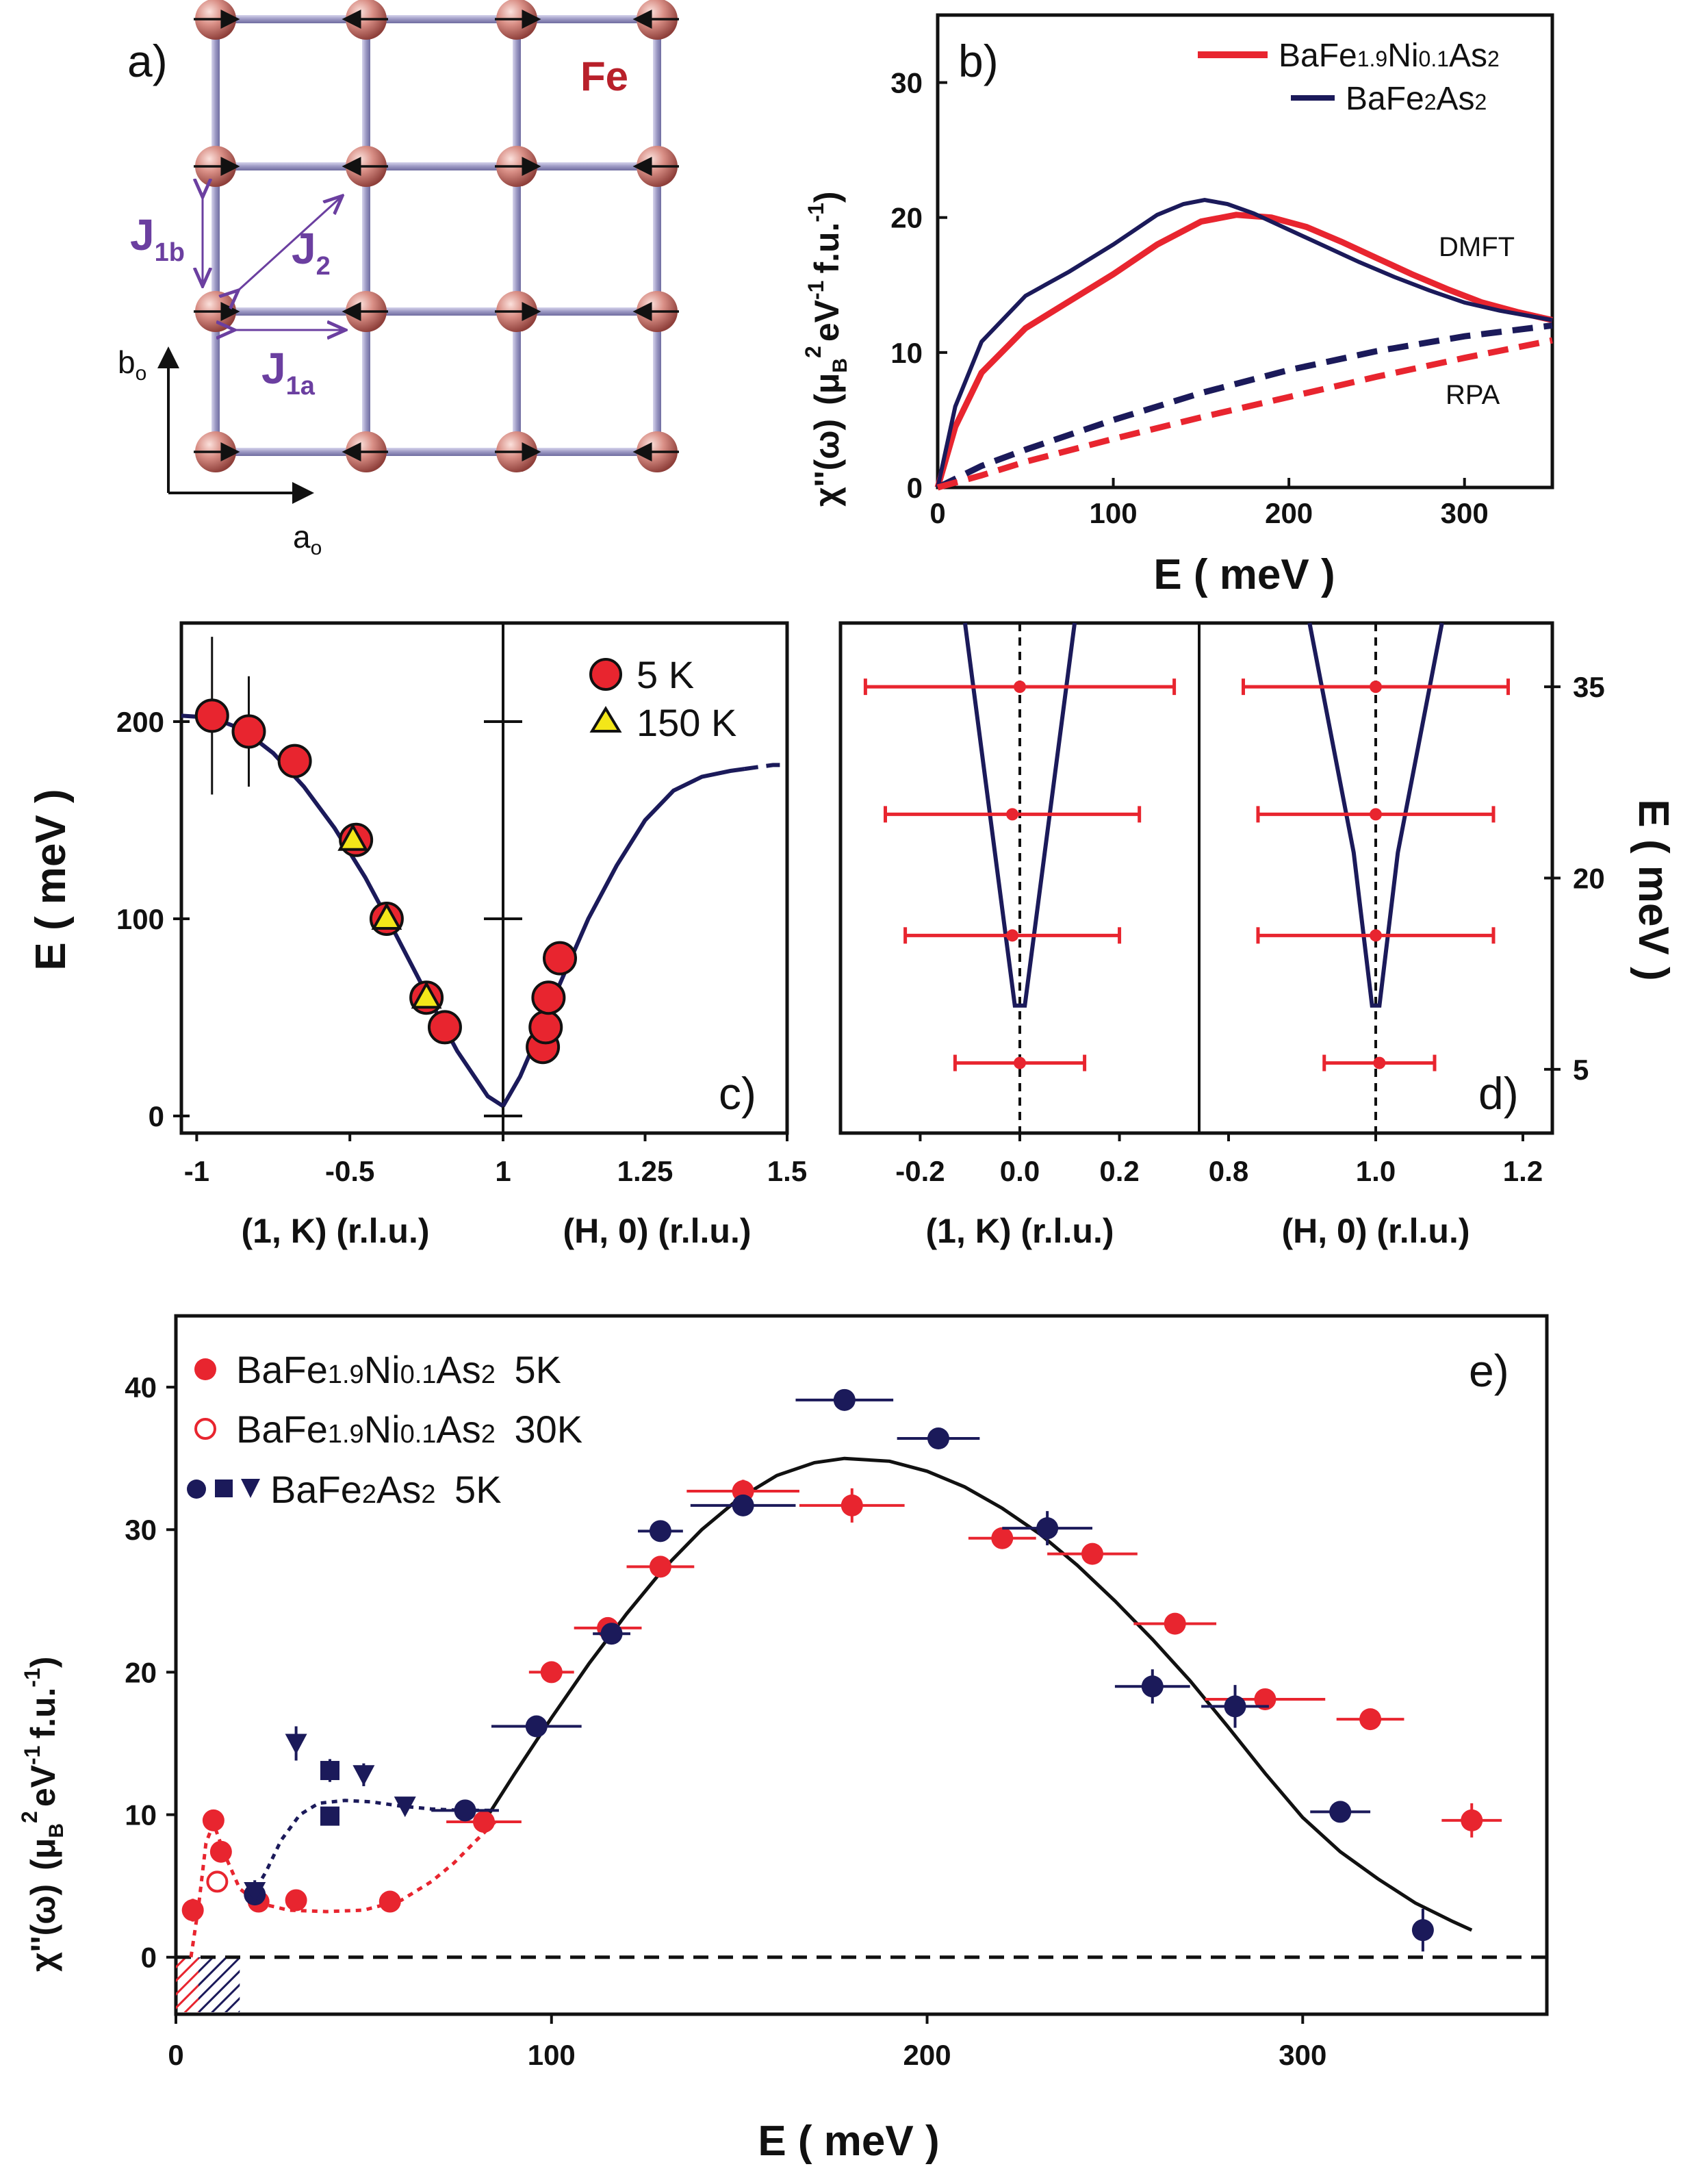  Describe the element at coordinates (349, 1171) in the screenshot. I see `panel-c-xtick-label: -0.5` at that location.